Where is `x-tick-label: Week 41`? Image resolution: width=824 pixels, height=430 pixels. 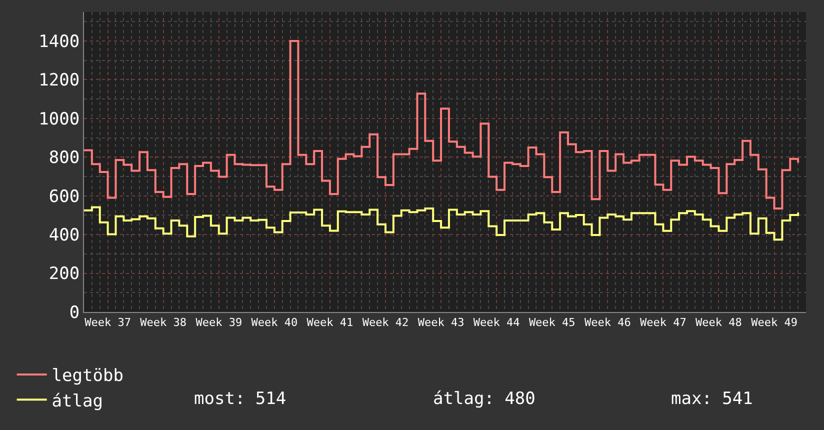 x-tick-label: Week 41 is located at coordinates (330, 323).